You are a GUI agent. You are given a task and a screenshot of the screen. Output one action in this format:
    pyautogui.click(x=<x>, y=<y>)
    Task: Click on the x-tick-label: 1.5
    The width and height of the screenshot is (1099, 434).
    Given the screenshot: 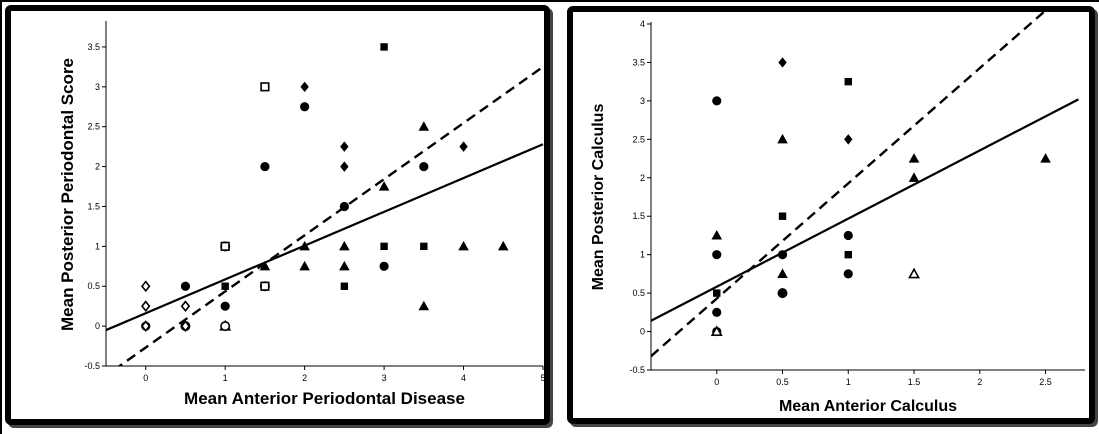 What is the action you would take?
    pyautogui.click(x=914, y=382)
    